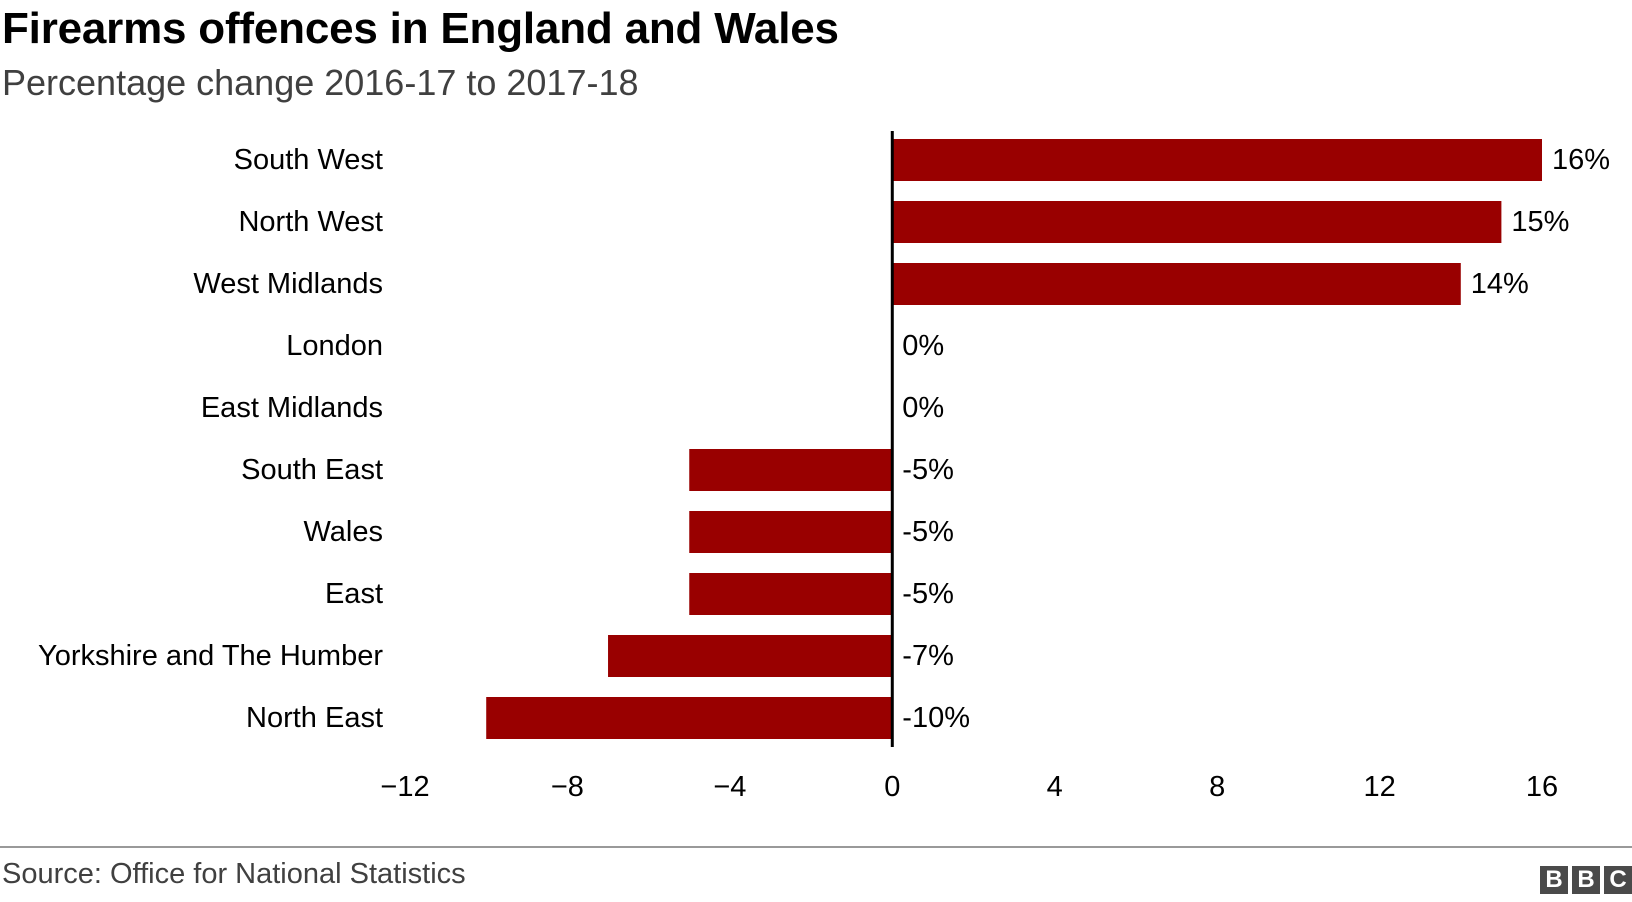 The image size is (1632, 902). What do you see at coordinates (1618, 880) in the screenshot?
I see `bbc-logo-letter: C` at bounding box center [1618, 880].